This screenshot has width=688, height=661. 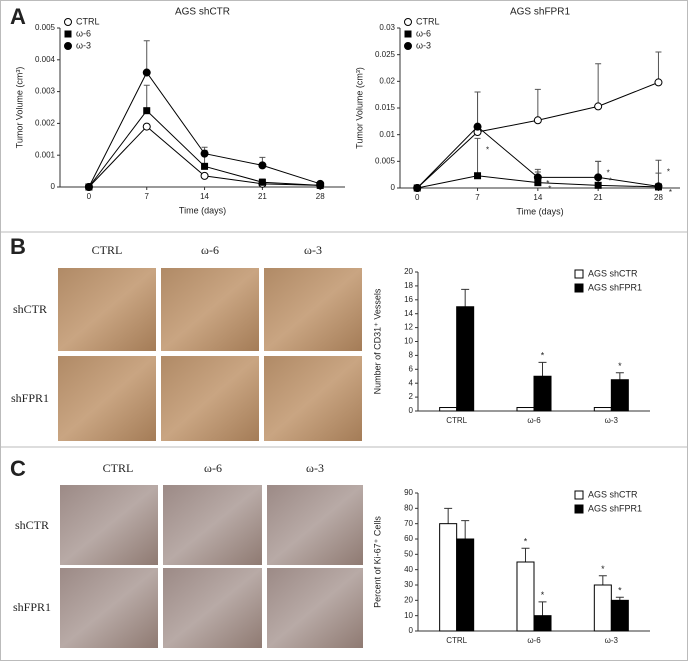 What do you see at coordinates (540, 12) in the screenshot?
I see `chart-title: AGS shFPR1` at bounding box center [540, 12].